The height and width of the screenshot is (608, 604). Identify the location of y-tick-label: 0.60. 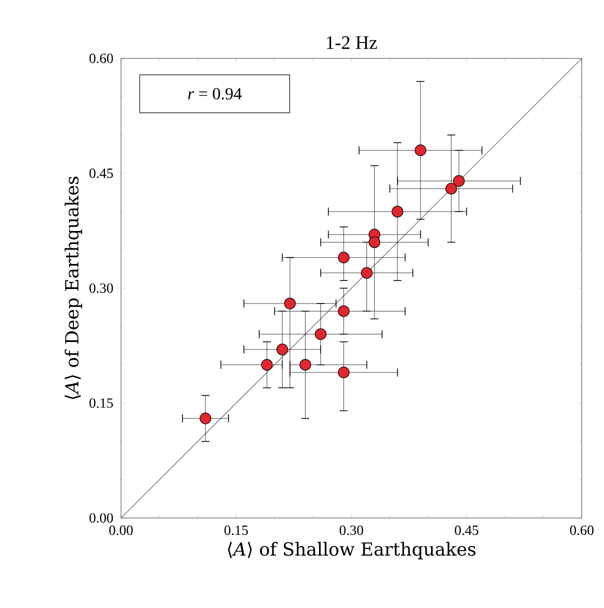
(101, 59).